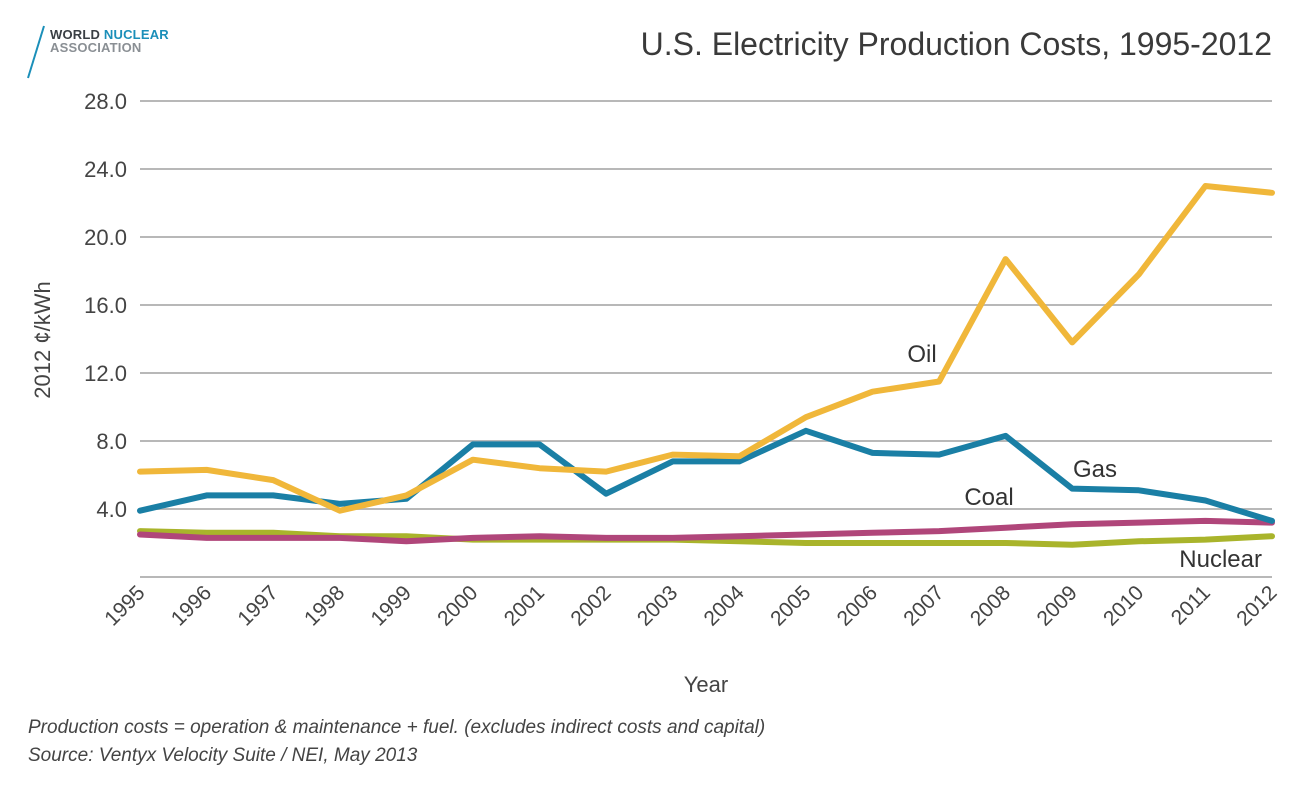 This screenshot has height=792, width=1294. I want to click on logo-word-world: WORLD, so click(75, 34).